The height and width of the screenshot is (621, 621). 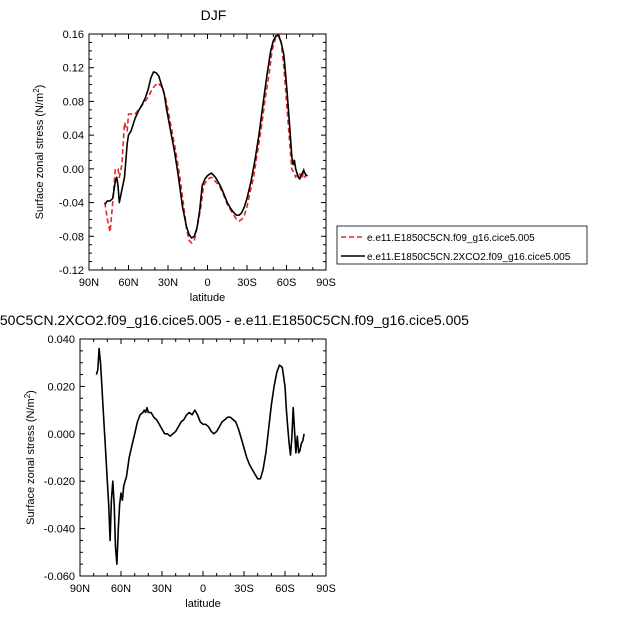 What do you see at coordinates (73, 69) in the screenshot?
I see `y-tick-label: 0.12` at bounding box center [73, 69].